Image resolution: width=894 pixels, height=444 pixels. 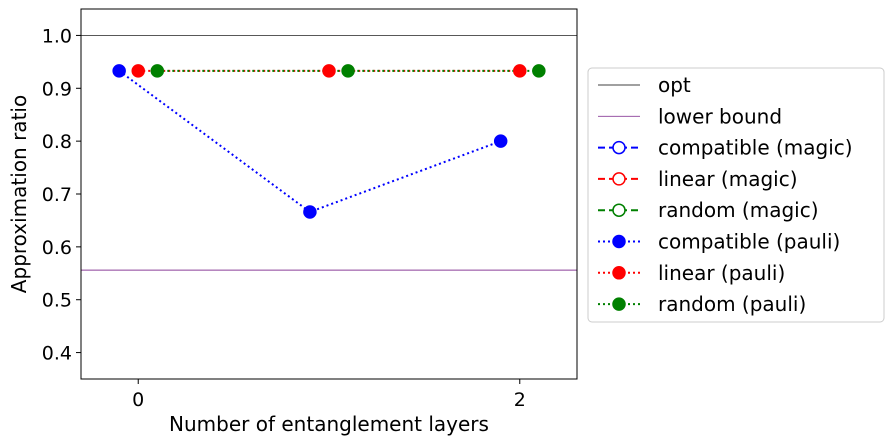 What do you see at coordinates (728, 179) in the screenshot?
I see `legend-label: linear (magic)` at bounding box center [728, 179].